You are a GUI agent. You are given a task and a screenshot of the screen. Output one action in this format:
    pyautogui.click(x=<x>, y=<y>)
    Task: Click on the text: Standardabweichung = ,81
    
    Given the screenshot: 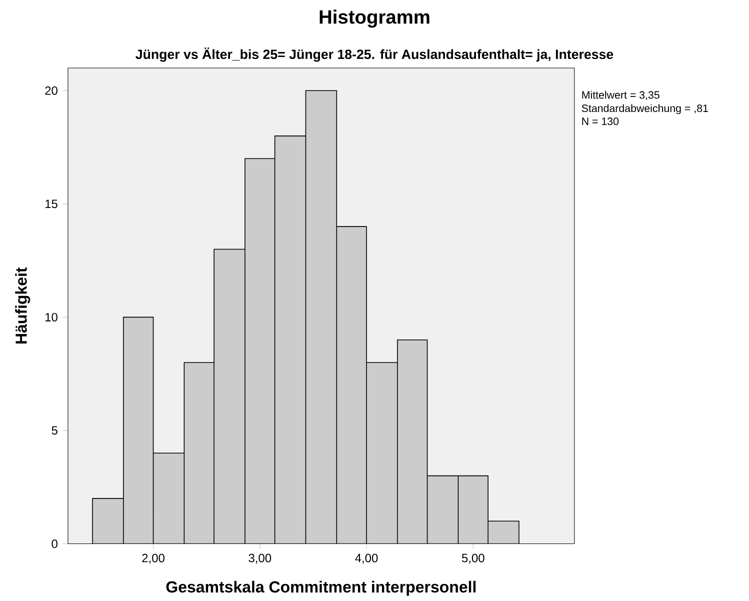 What is the action you would take?
    pyautogui.click(x=645, y=109)
    